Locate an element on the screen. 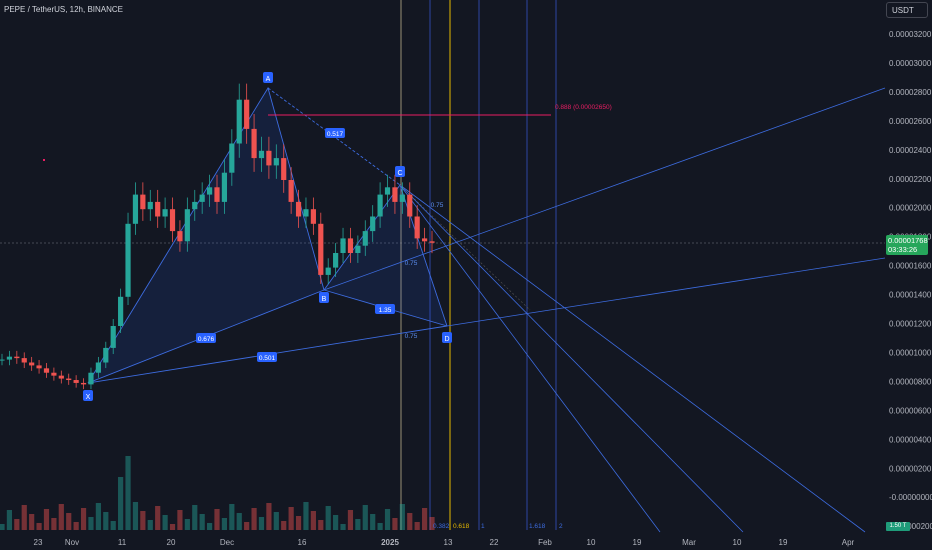 This screenshot has width=932, height=550. price-axis-label: 0.00000200 is located at coordinates (910, 468).